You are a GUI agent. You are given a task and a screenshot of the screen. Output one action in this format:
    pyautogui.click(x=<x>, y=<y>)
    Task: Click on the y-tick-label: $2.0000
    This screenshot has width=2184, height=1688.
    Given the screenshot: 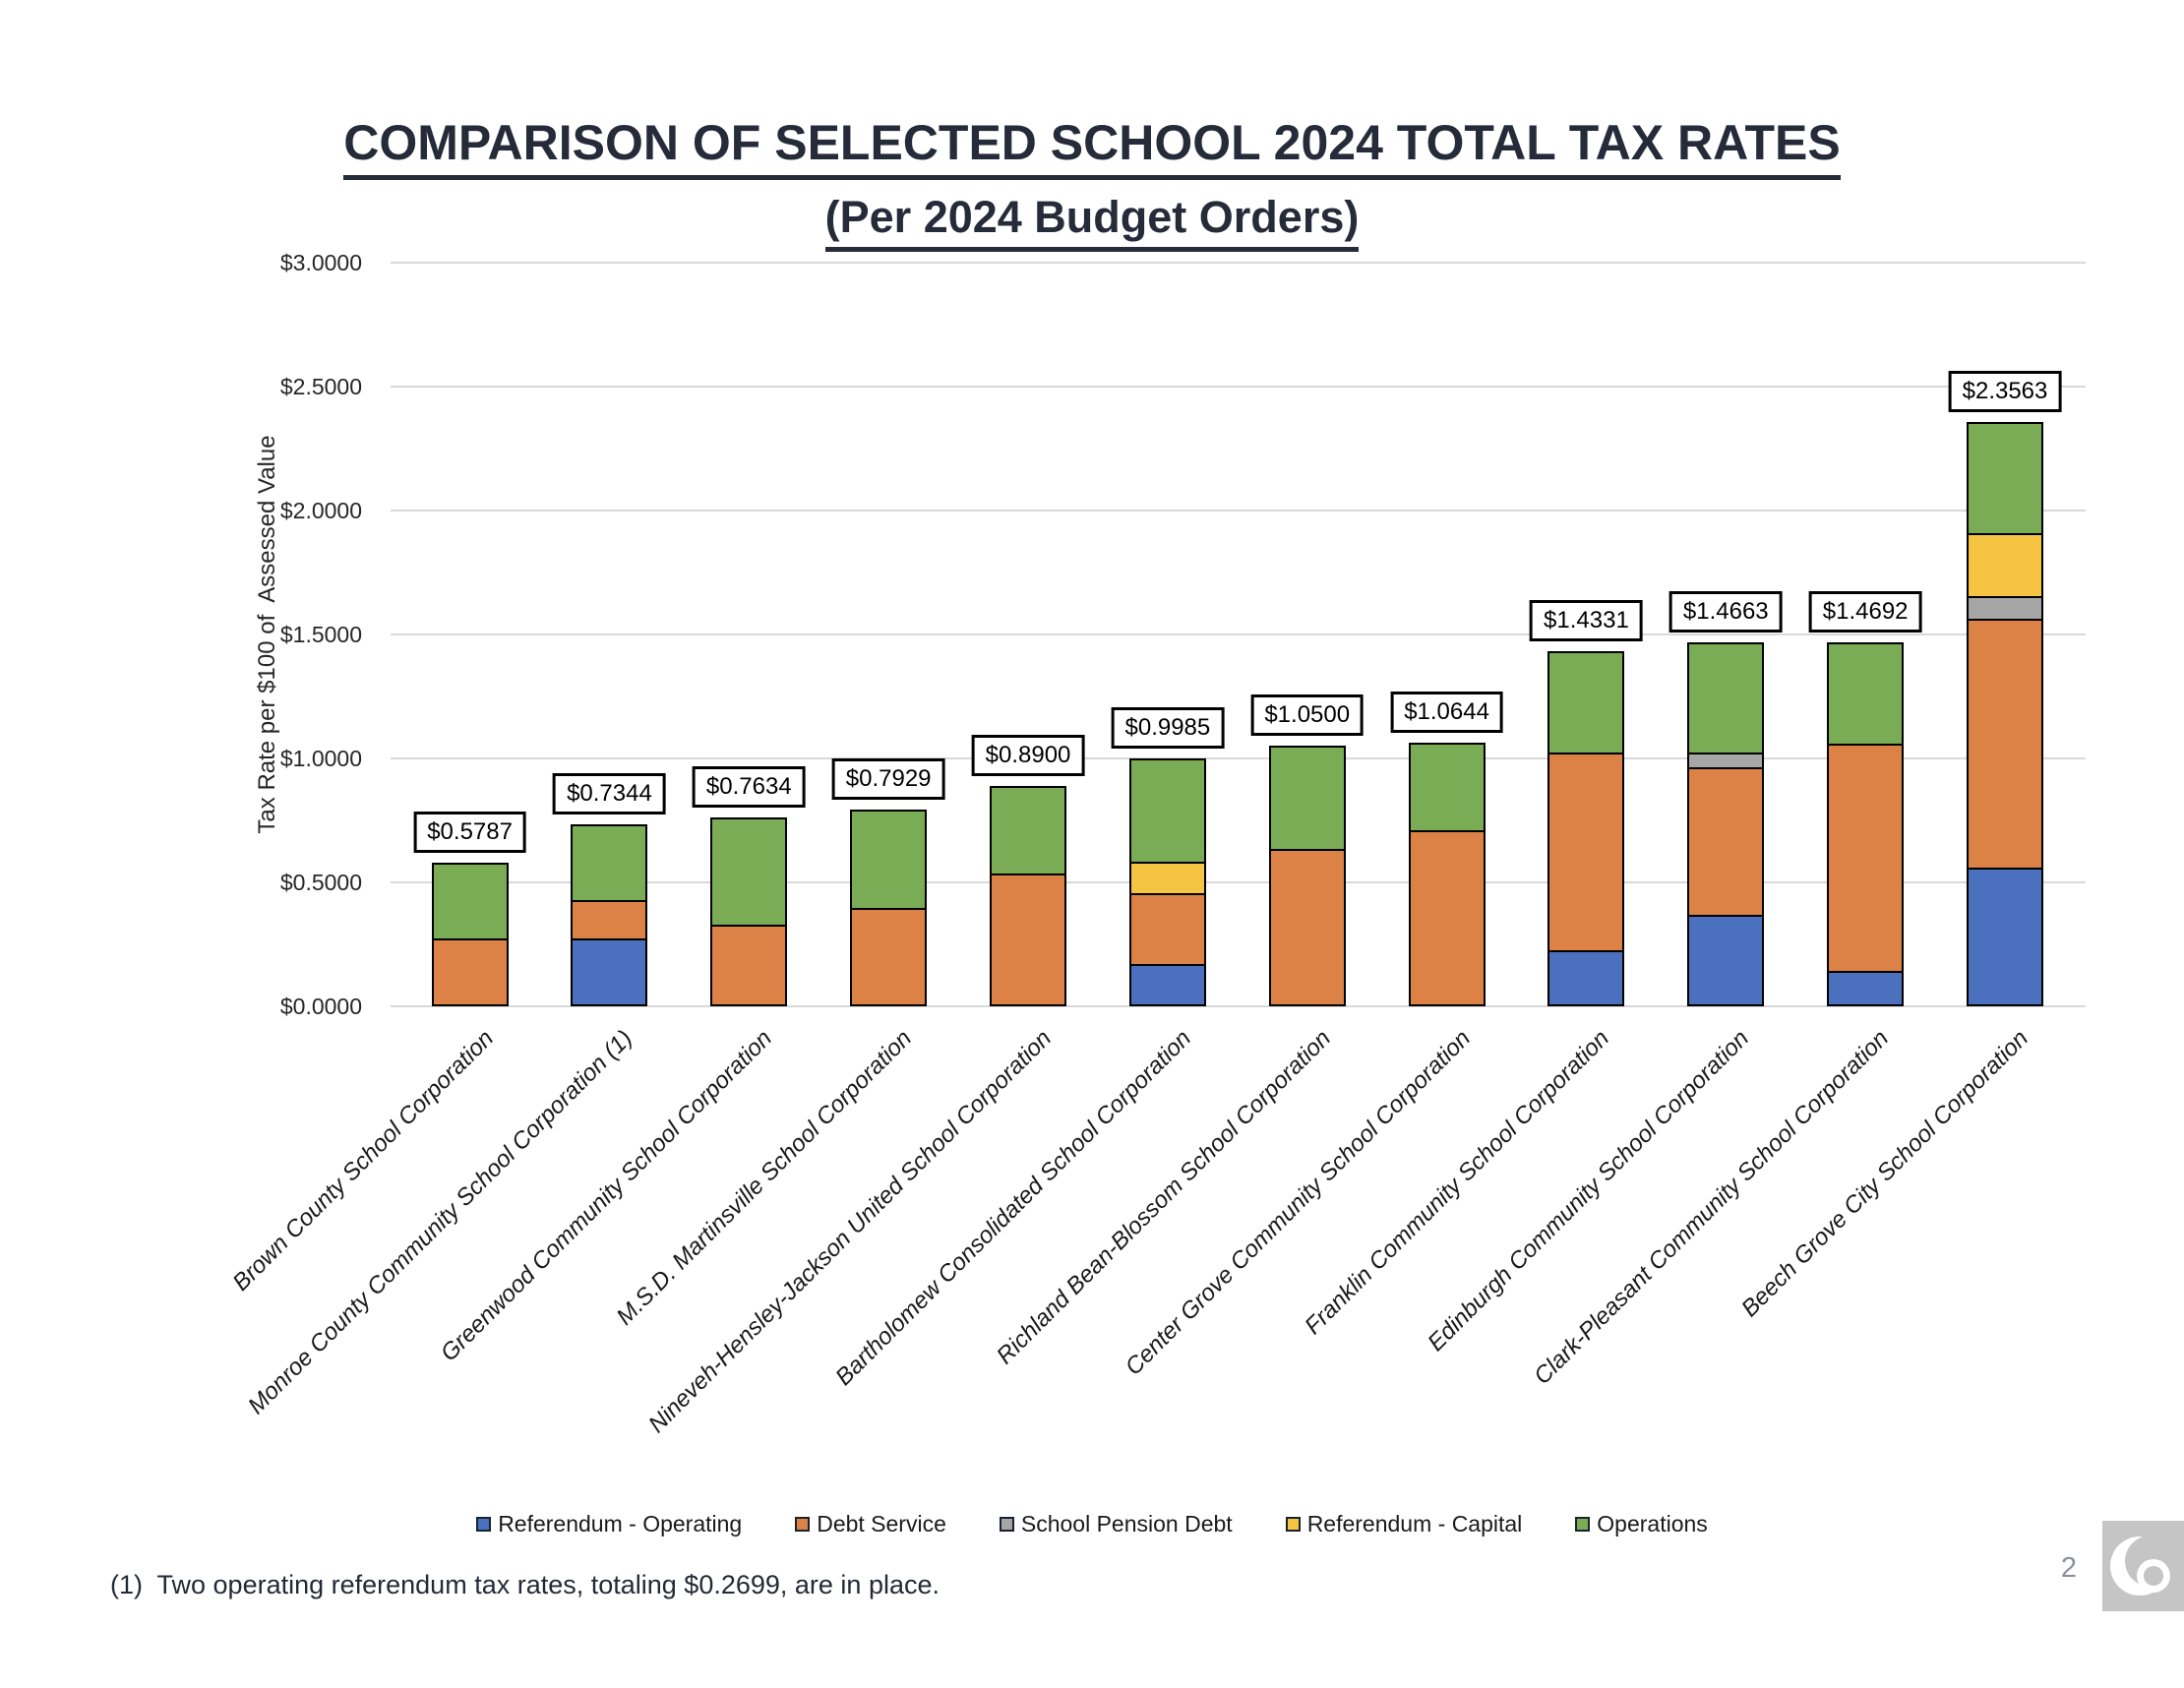 What is the action you would take?
    pyautogui.click(x=320, y=510)
    